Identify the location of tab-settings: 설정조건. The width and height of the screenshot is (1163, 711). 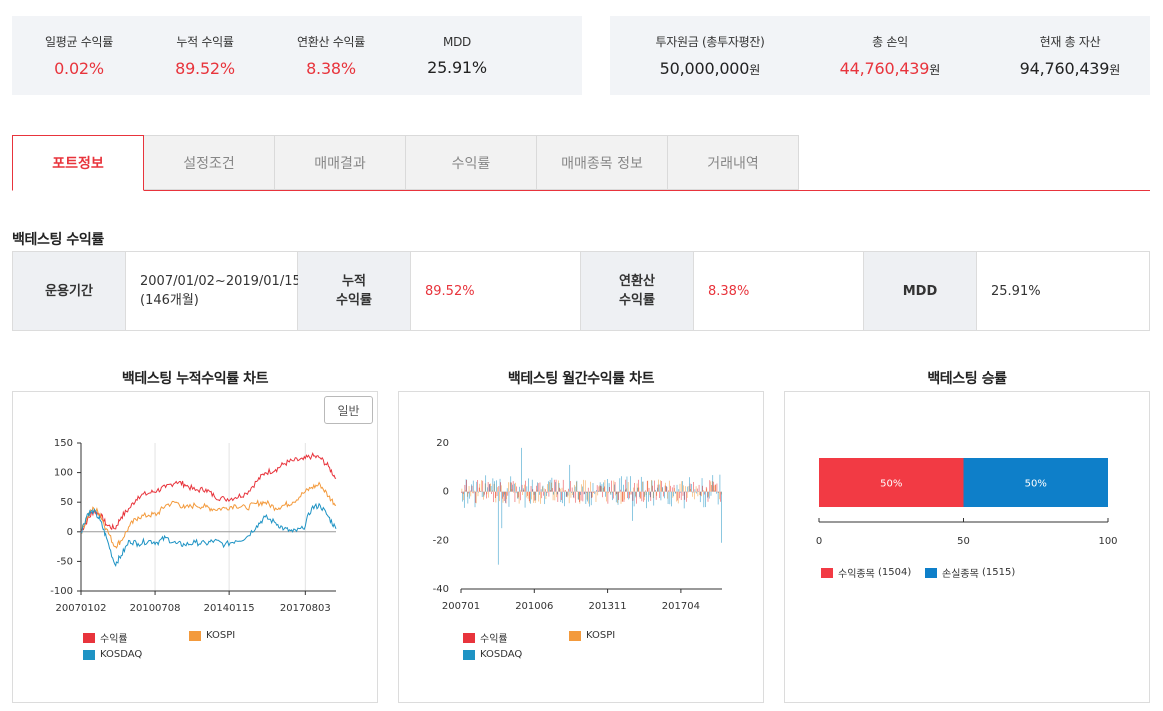
(209, 162).